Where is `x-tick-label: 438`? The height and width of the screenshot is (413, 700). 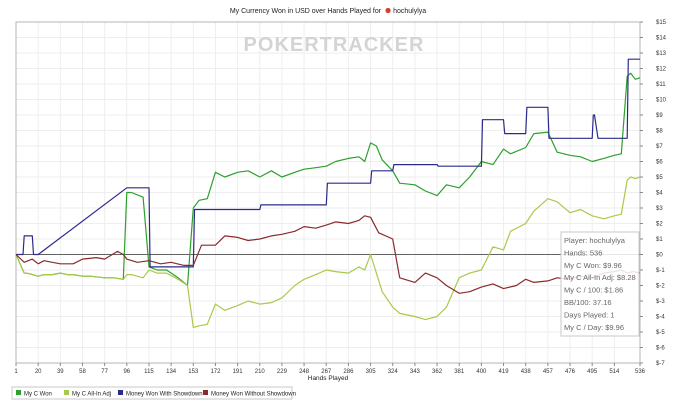 x-tick-label: 438 is located at coordinates (526, 372).